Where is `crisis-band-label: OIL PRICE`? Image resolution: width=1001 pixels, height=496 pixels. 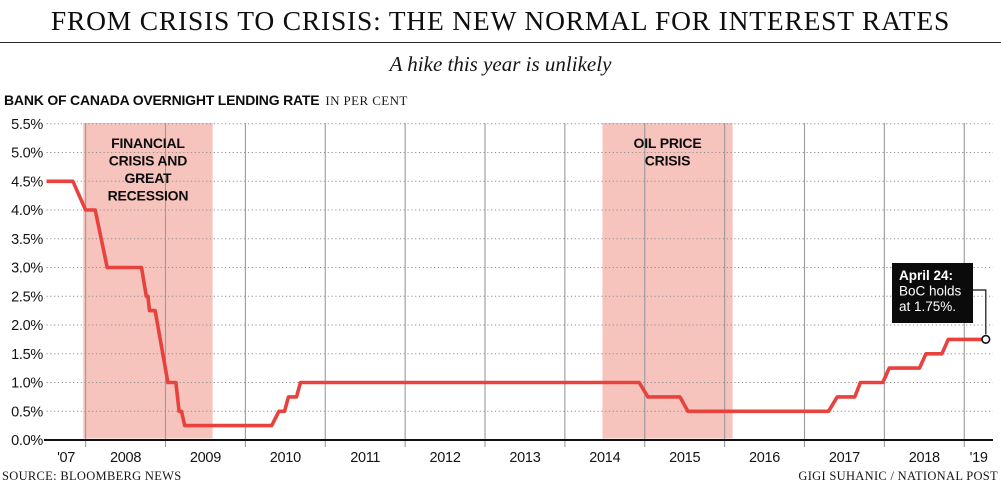 crisis-band-label: OIL PRICE is located at coordinates (668, 143).